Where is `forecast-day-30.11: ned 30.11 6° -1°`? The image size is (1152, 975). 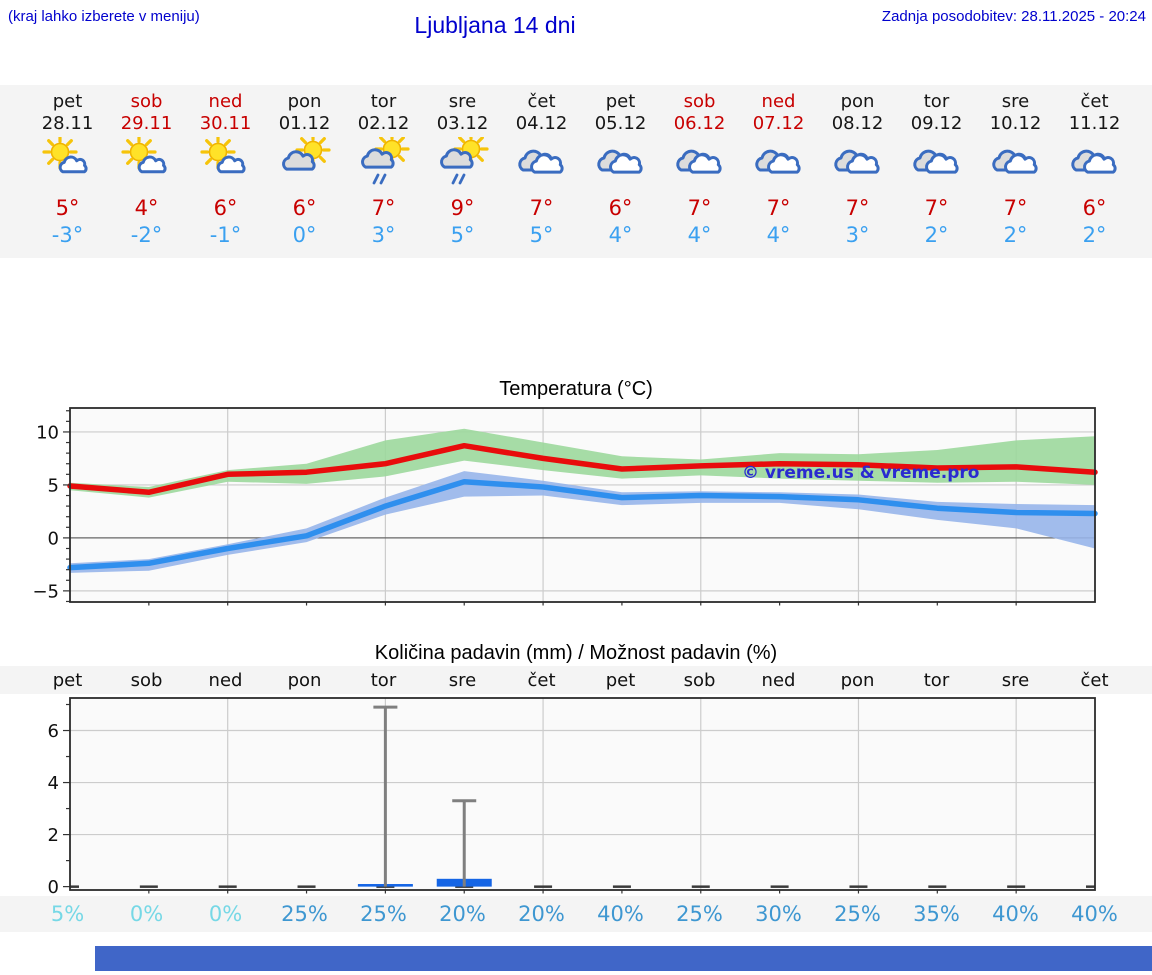 forecast-day-30.11: ned 30.11 6° -1° is located at coordinates (225, 169).